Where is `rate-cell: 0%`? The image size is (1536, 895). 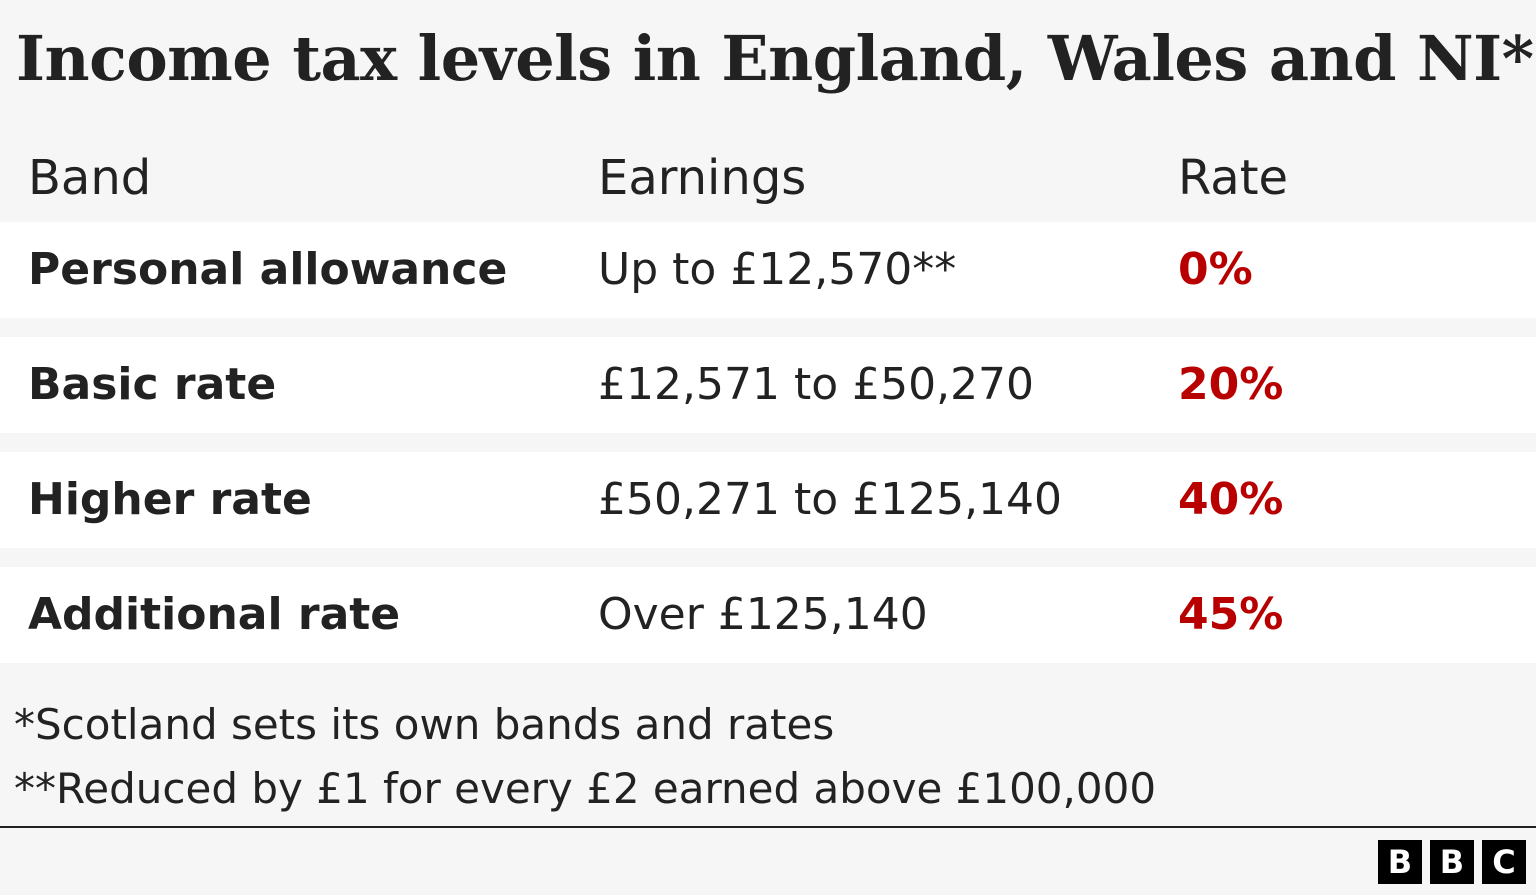 rate-cell: 0% is located at coordinates (1215, 269).